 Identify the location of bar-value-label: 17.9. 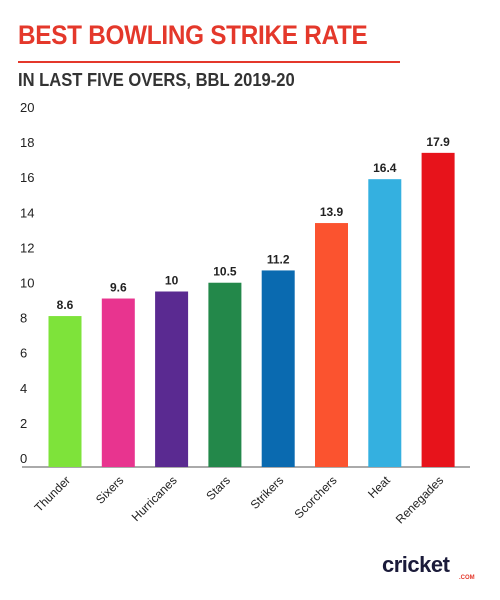
(438, 142).